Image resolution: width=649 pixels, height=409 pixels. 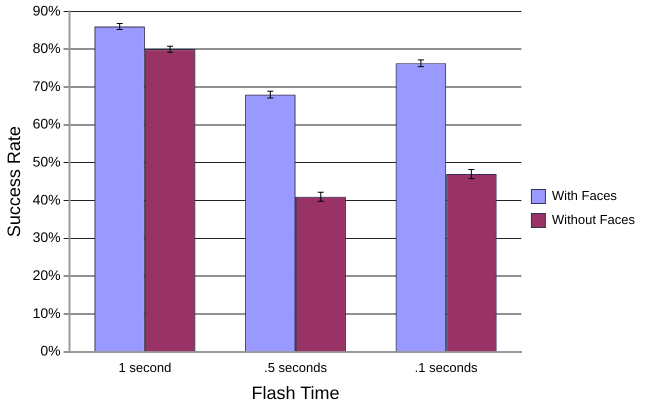 What do you see at coordinates (14, 182) in the screenshot?
I see `y-axis-title: Success Rate` at bounding box center [14, 182].